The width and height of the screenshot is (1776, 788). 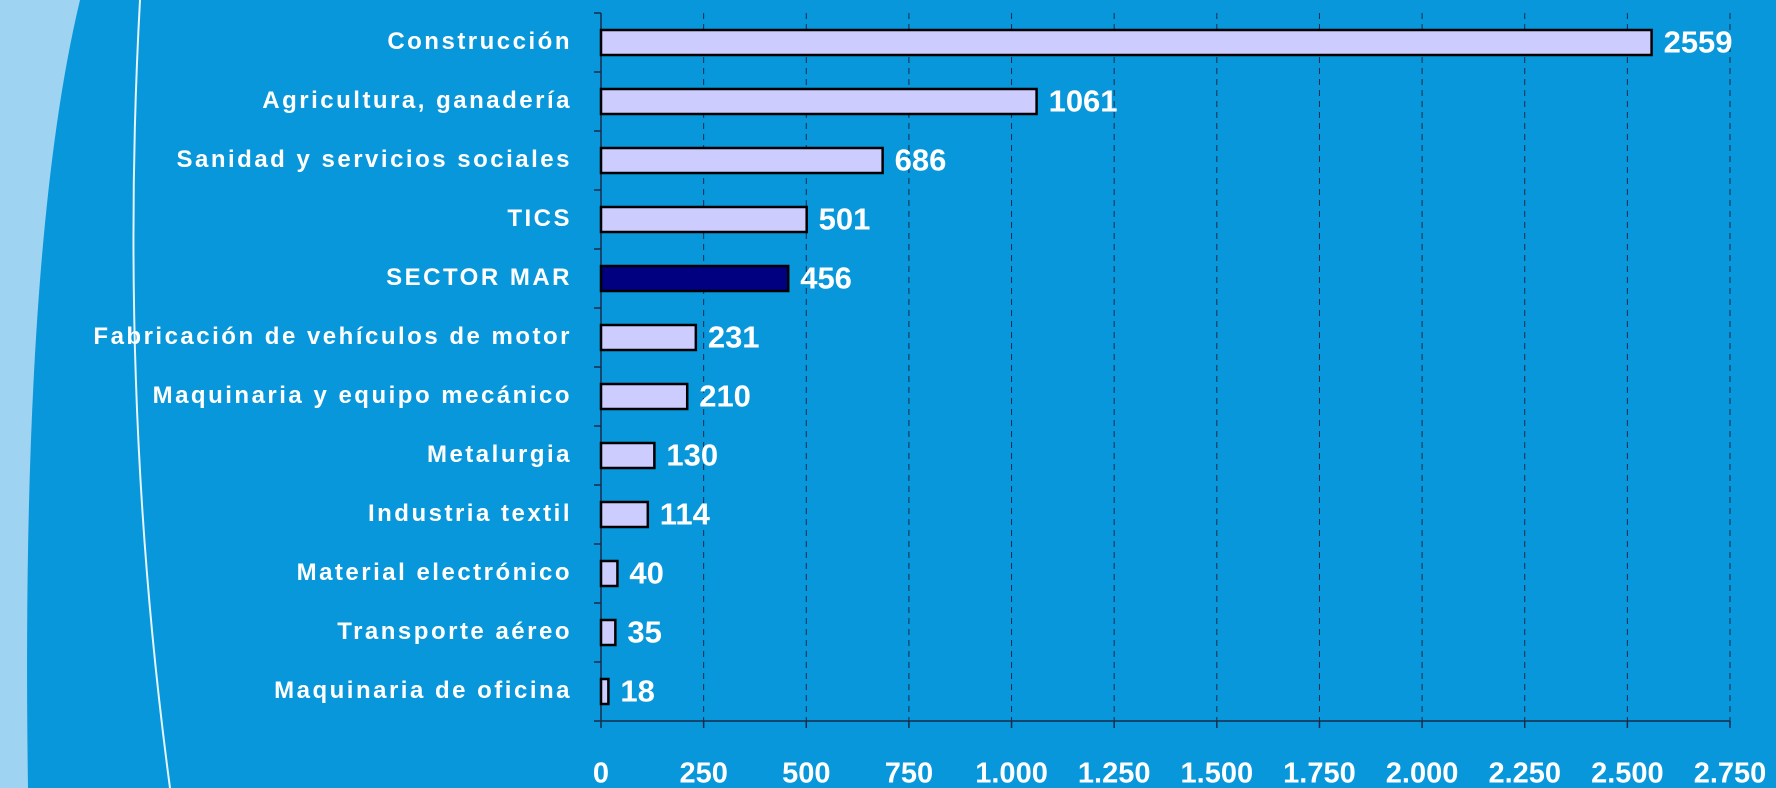 I want to click on value-label: 35, so click(x=644, y=632).